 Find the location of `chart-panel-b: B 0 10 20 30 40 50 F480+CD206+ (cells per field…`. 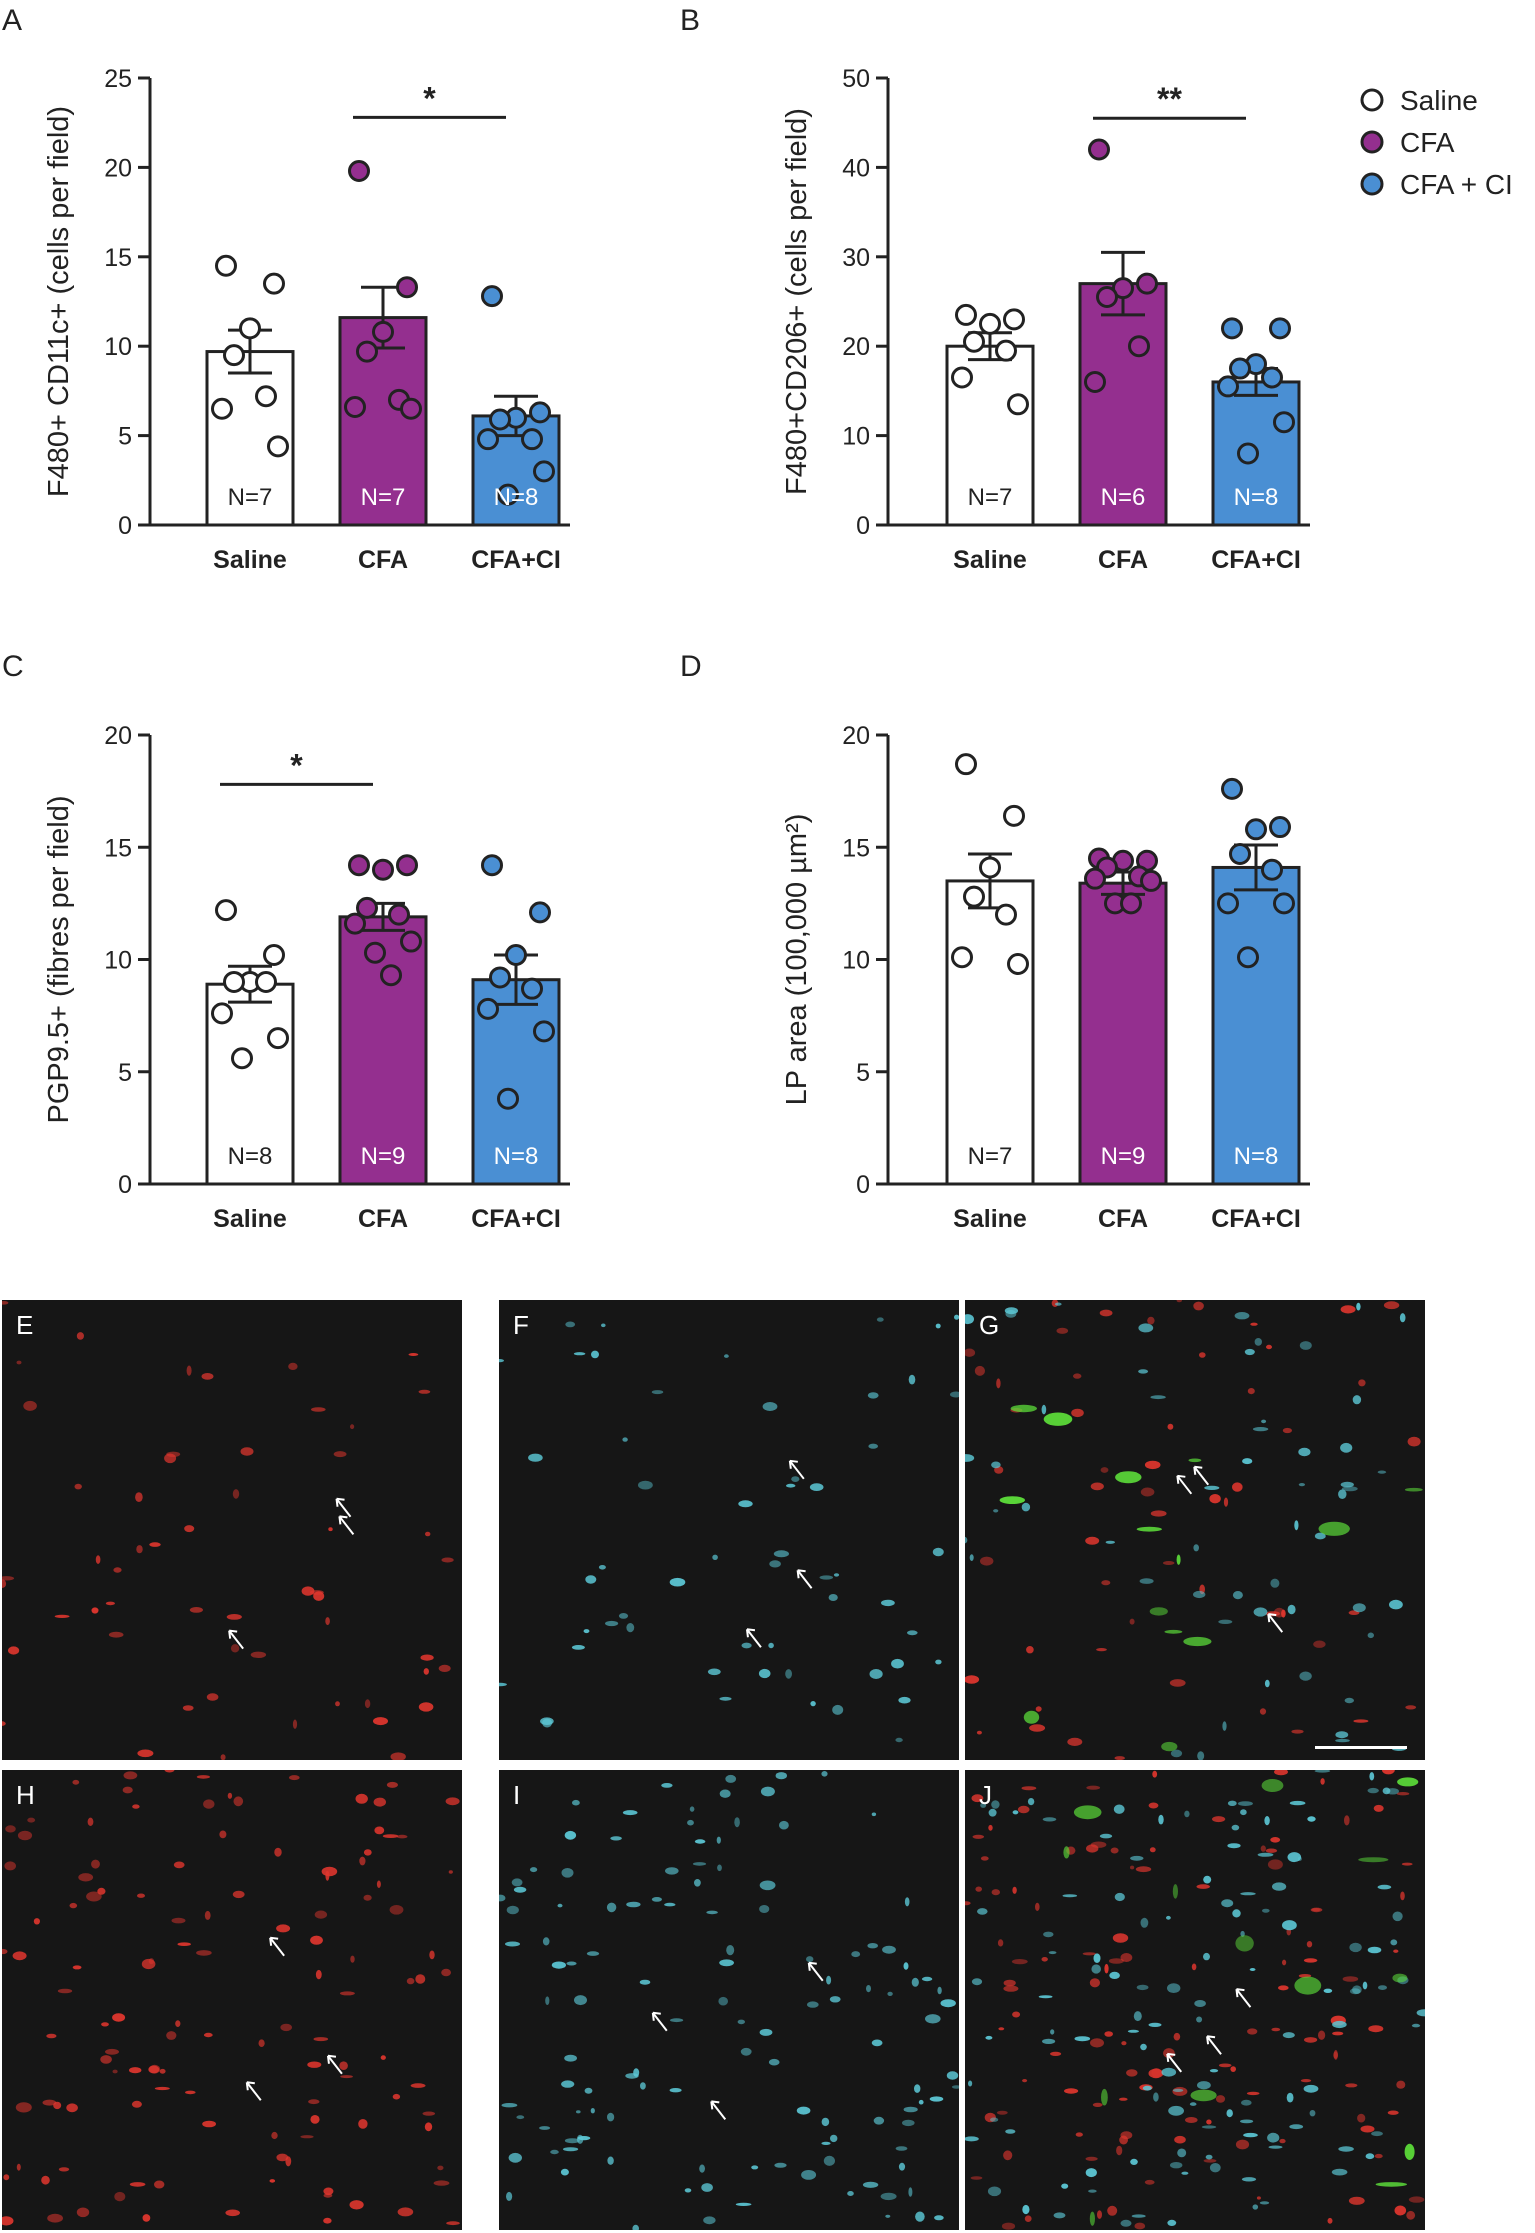

chart-panel-b: B 0 10 20 30 40 50 F480+CD206+ (cells per field… is located at coordinates (995, 289).